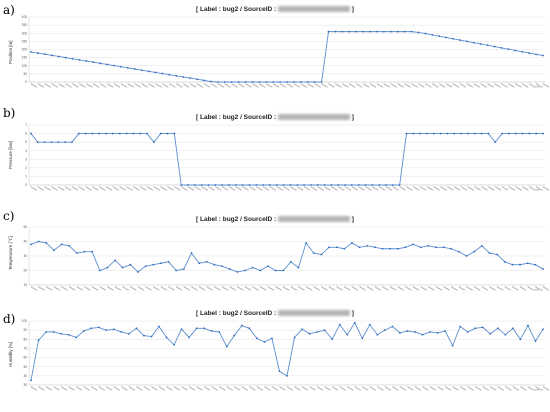 The height and width of the screenshot is (412, 550). Describe the element at coordinates (26, 134) in the screenshot. I see `y-tick-label: 6` at that location.